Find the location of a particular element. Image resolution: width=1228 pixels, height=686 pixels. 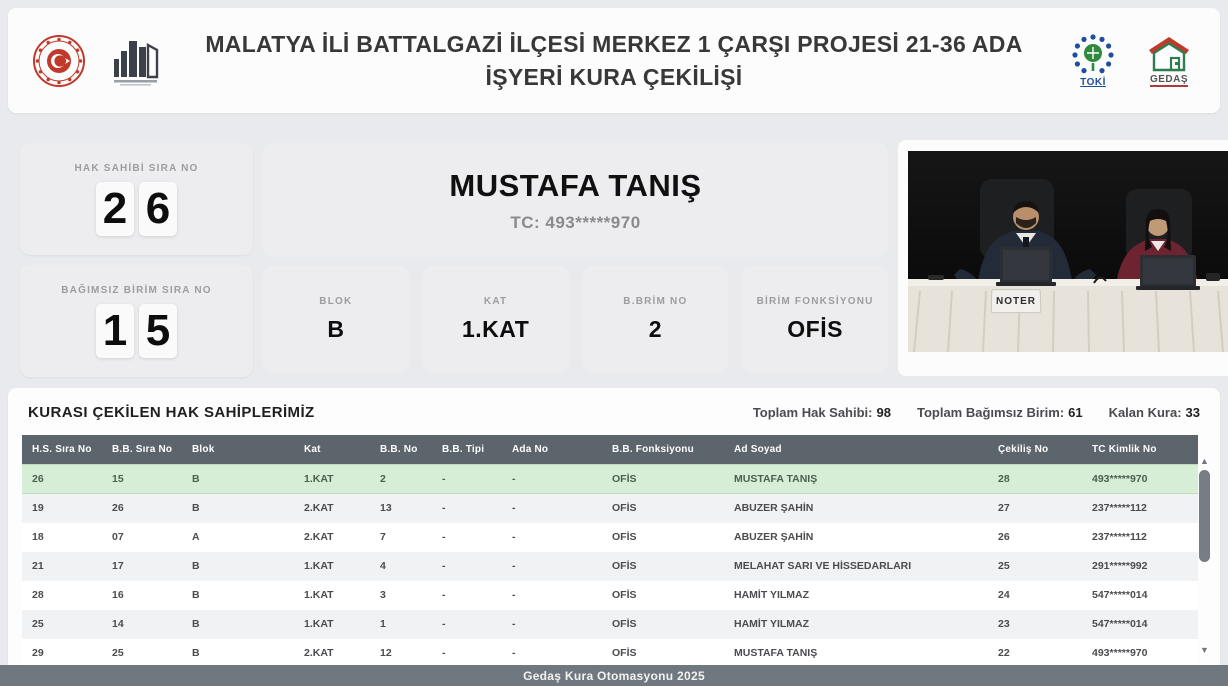

header-right-logos: TOKİ GEDAŞ is located at coordinates (1131, 61).